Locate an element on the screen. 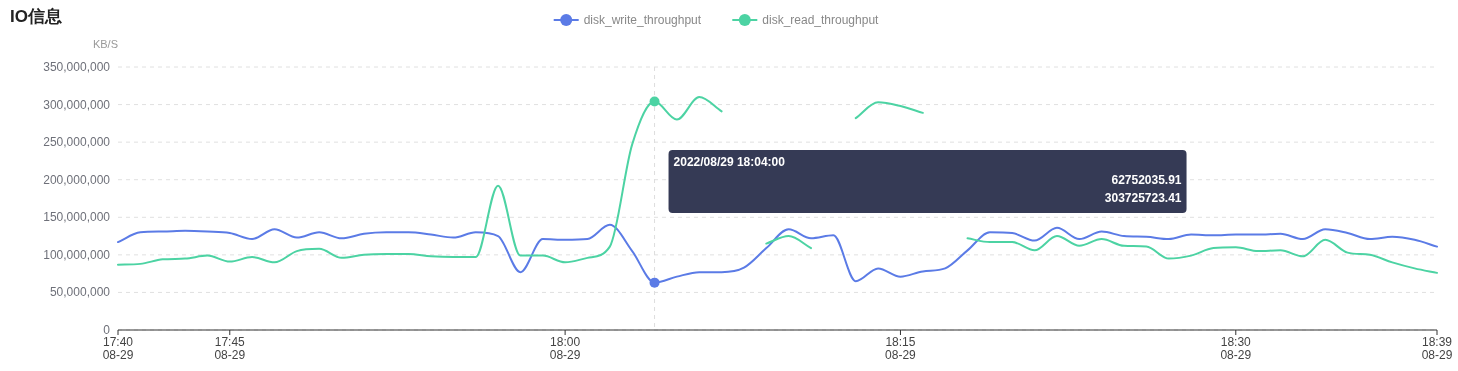 The image size is (1458, 371). annotation: 303725723.41 is located at coordinates (1143, 198).